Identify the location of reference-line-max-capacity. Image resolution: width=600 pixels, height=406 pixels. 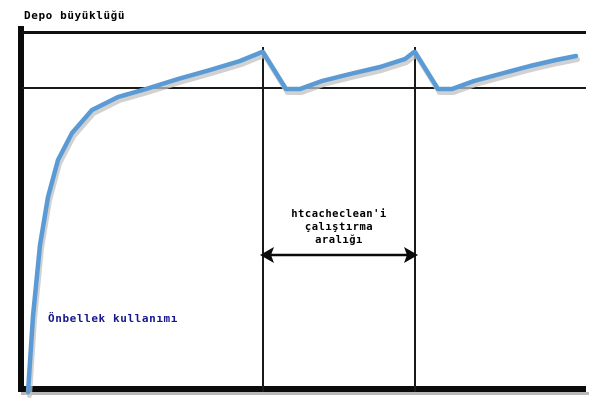
(304, 32).